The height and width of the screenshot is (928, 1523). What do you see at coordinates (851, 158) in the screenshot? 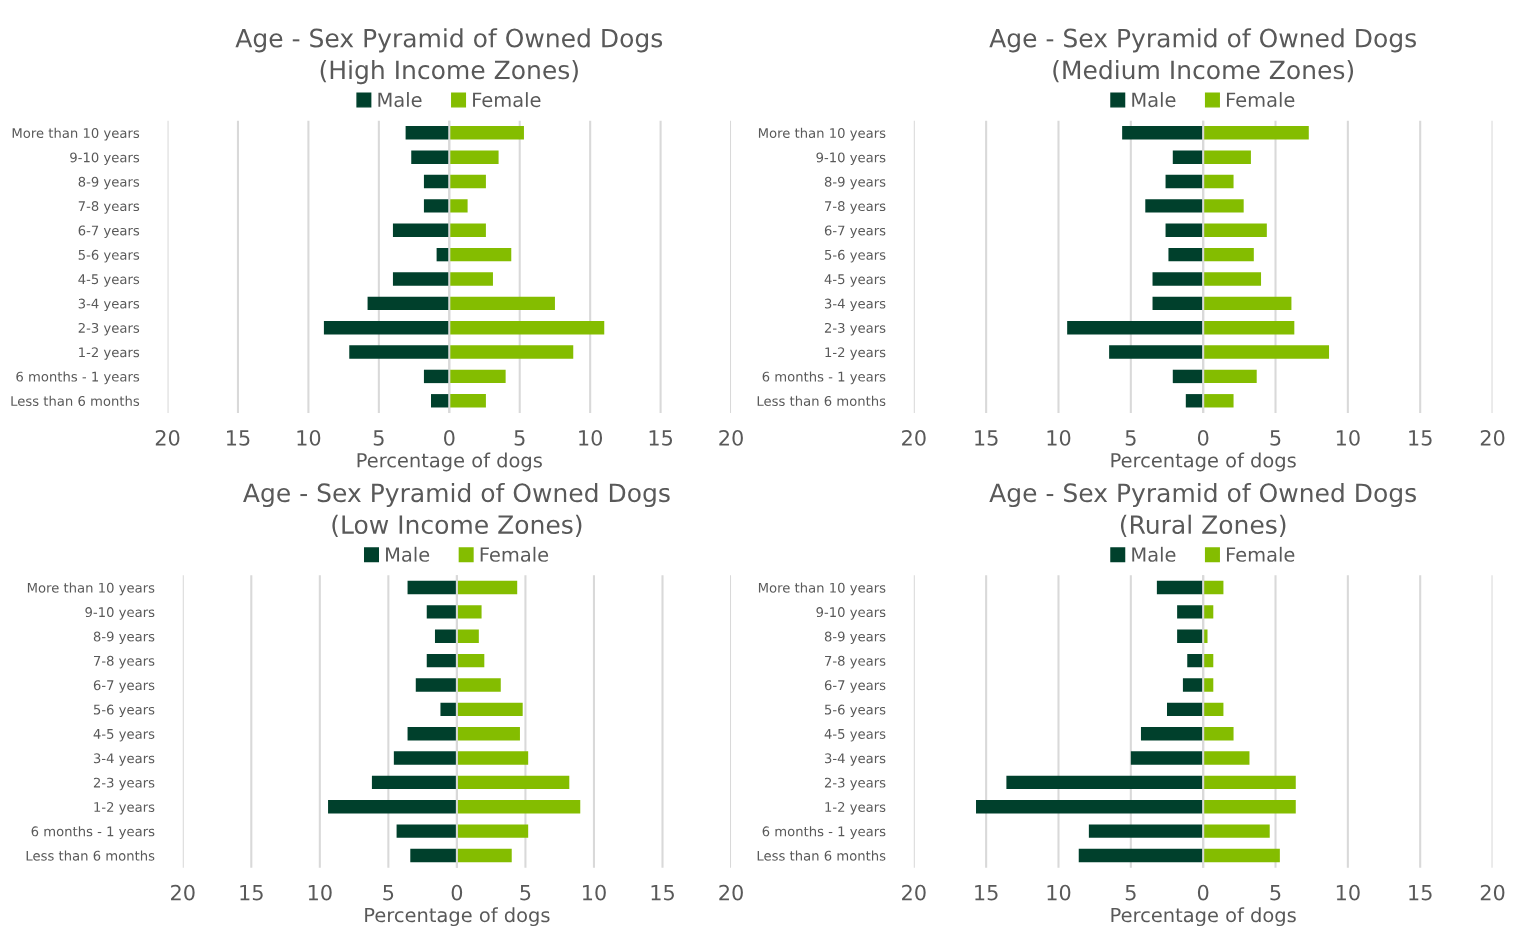
I see `y-tick-label: 9-10 years` at bounding box center [851, 158].